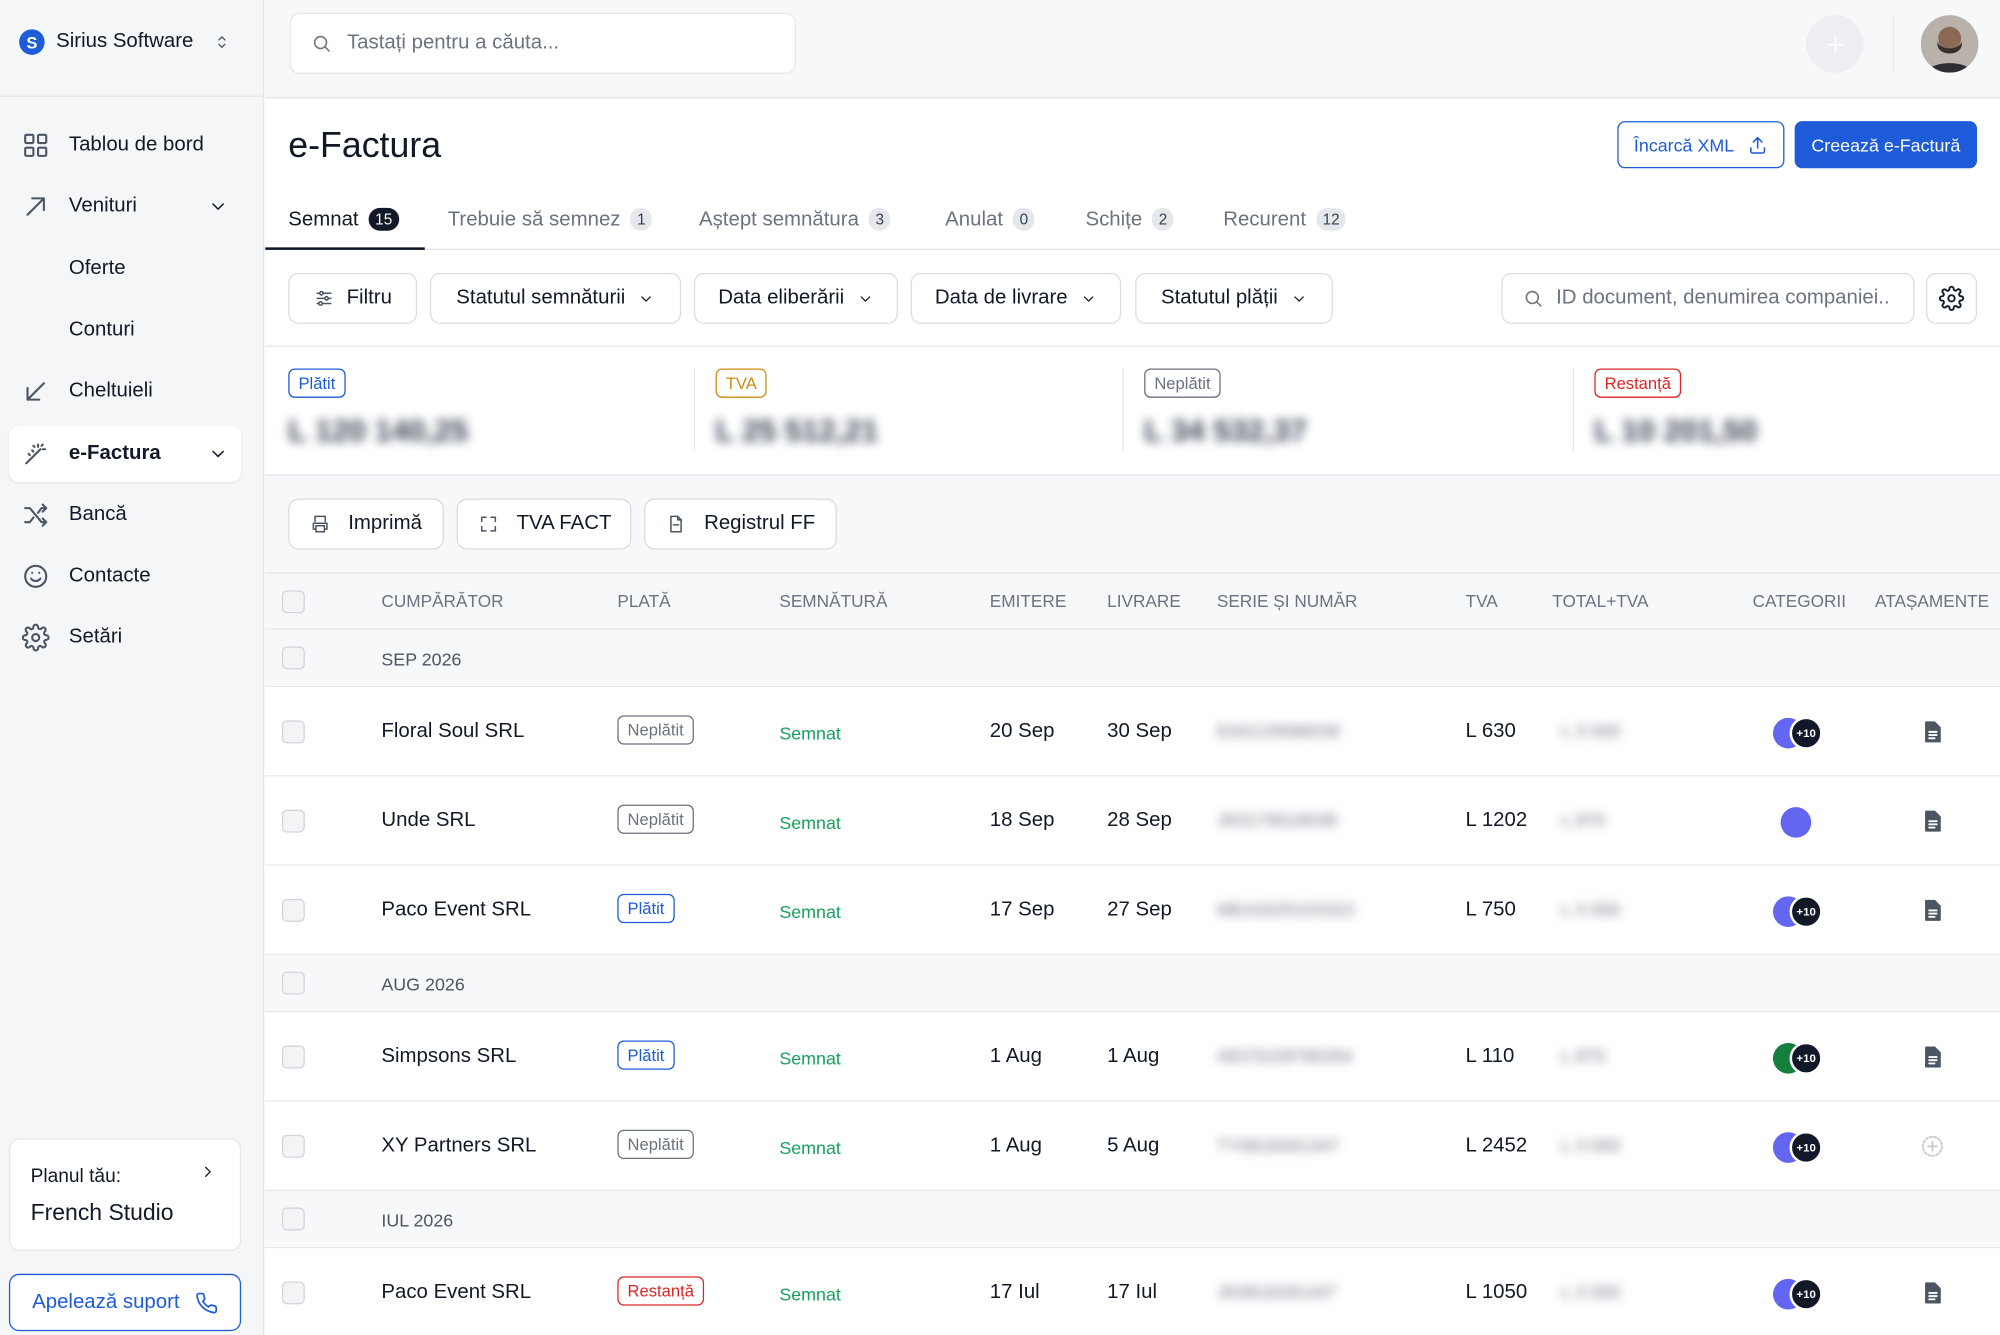 The height and width of the screenshot is (1335, 2000). Describe the element at coordinates (795, 298) in the screenshot. I see `filter-button: Data eliberării` at that location.